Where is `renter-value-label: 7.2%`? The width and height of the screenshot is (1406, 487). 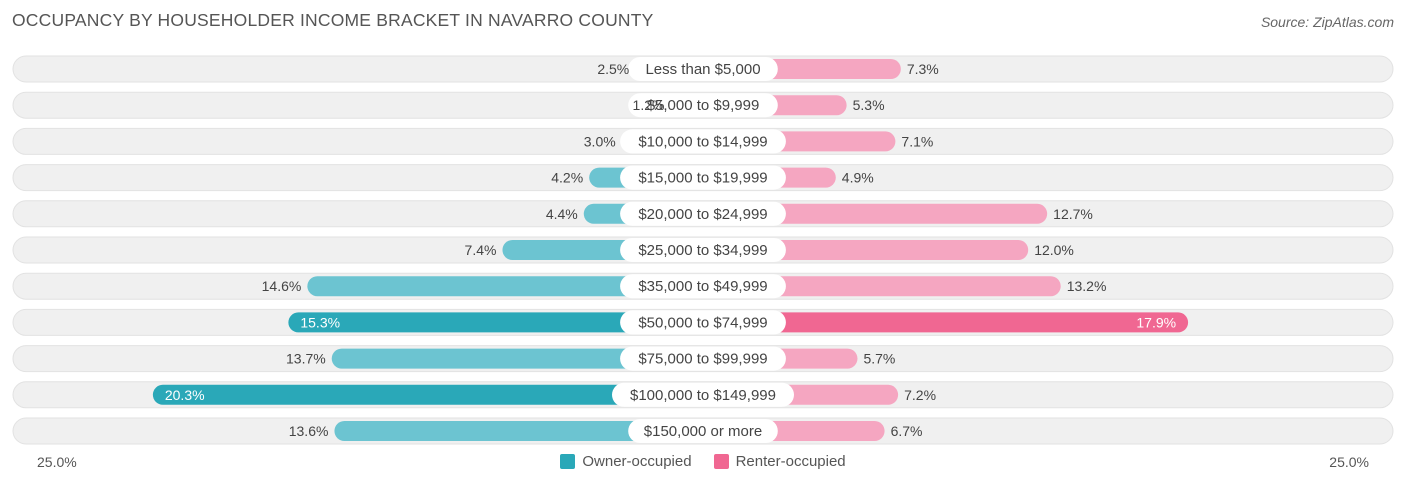
renter-value-label: 7.2% is located at coordinates (920, 395).